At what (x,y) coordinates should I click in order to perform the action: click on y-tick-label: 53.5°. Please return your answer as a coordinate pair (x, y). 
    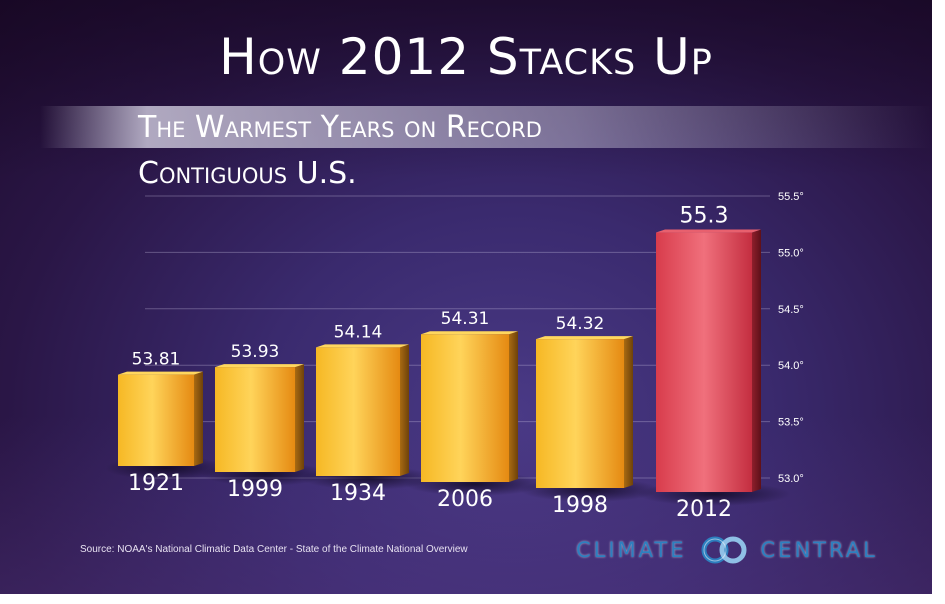
    Looking at the image, I should click on (791, 423).